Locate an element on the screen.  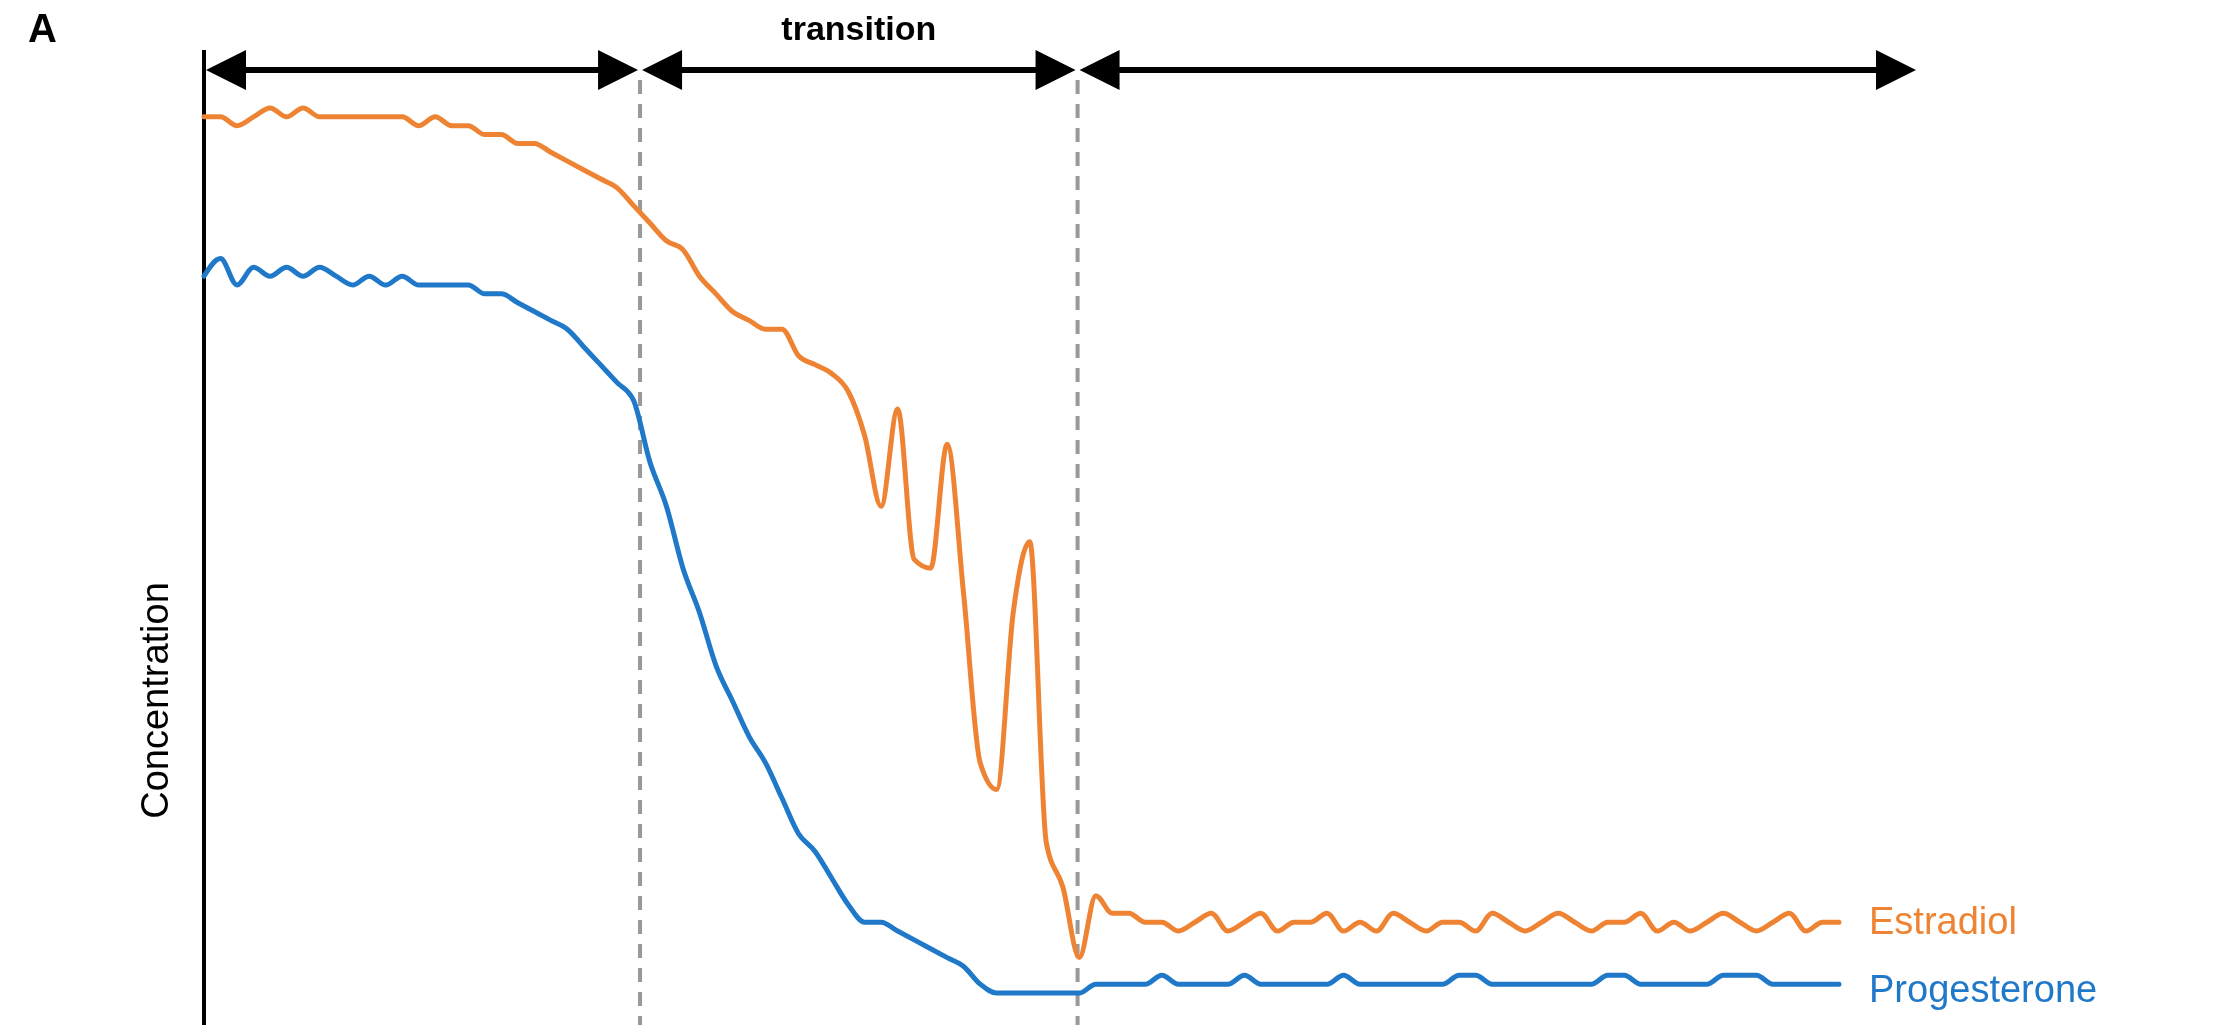
text: A is located at coordinates (42, 28).